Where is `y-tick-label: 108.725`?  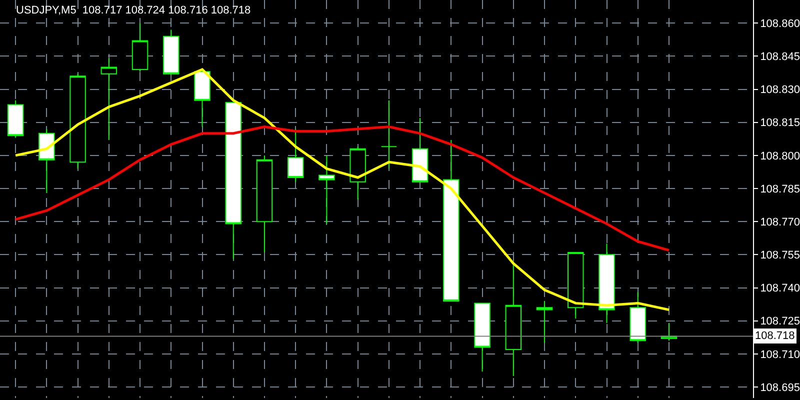 y-tick-label: 108.725 is located at coordinates (780, 322).